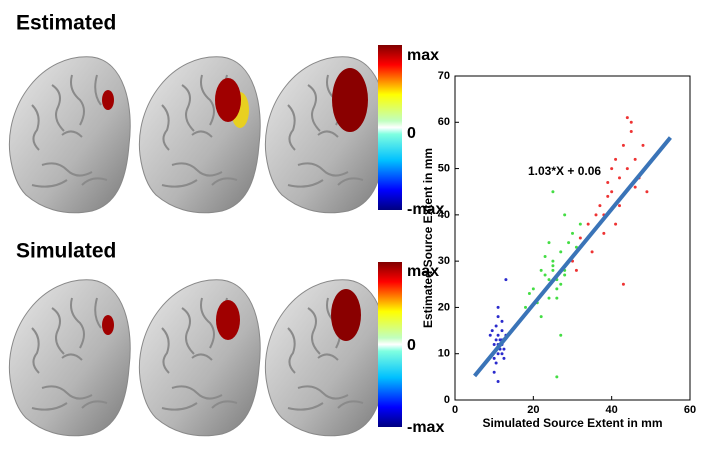  What do you see at coordinates (444, 76) in the screenshot?
I see `y-tick-label: 70` at bounding box center [444, 76].